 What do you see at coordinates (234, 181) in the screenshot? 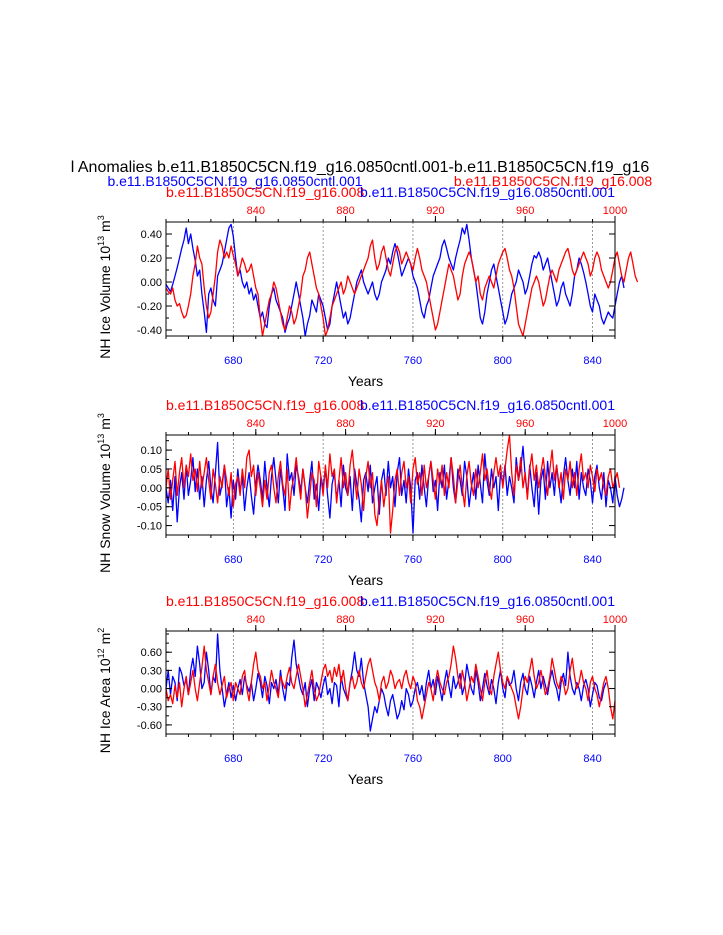
I see `subtitle-left: b.e11.B1850C5CN.f19_g16.0850cntl.001` at bounding box center [234, 181].